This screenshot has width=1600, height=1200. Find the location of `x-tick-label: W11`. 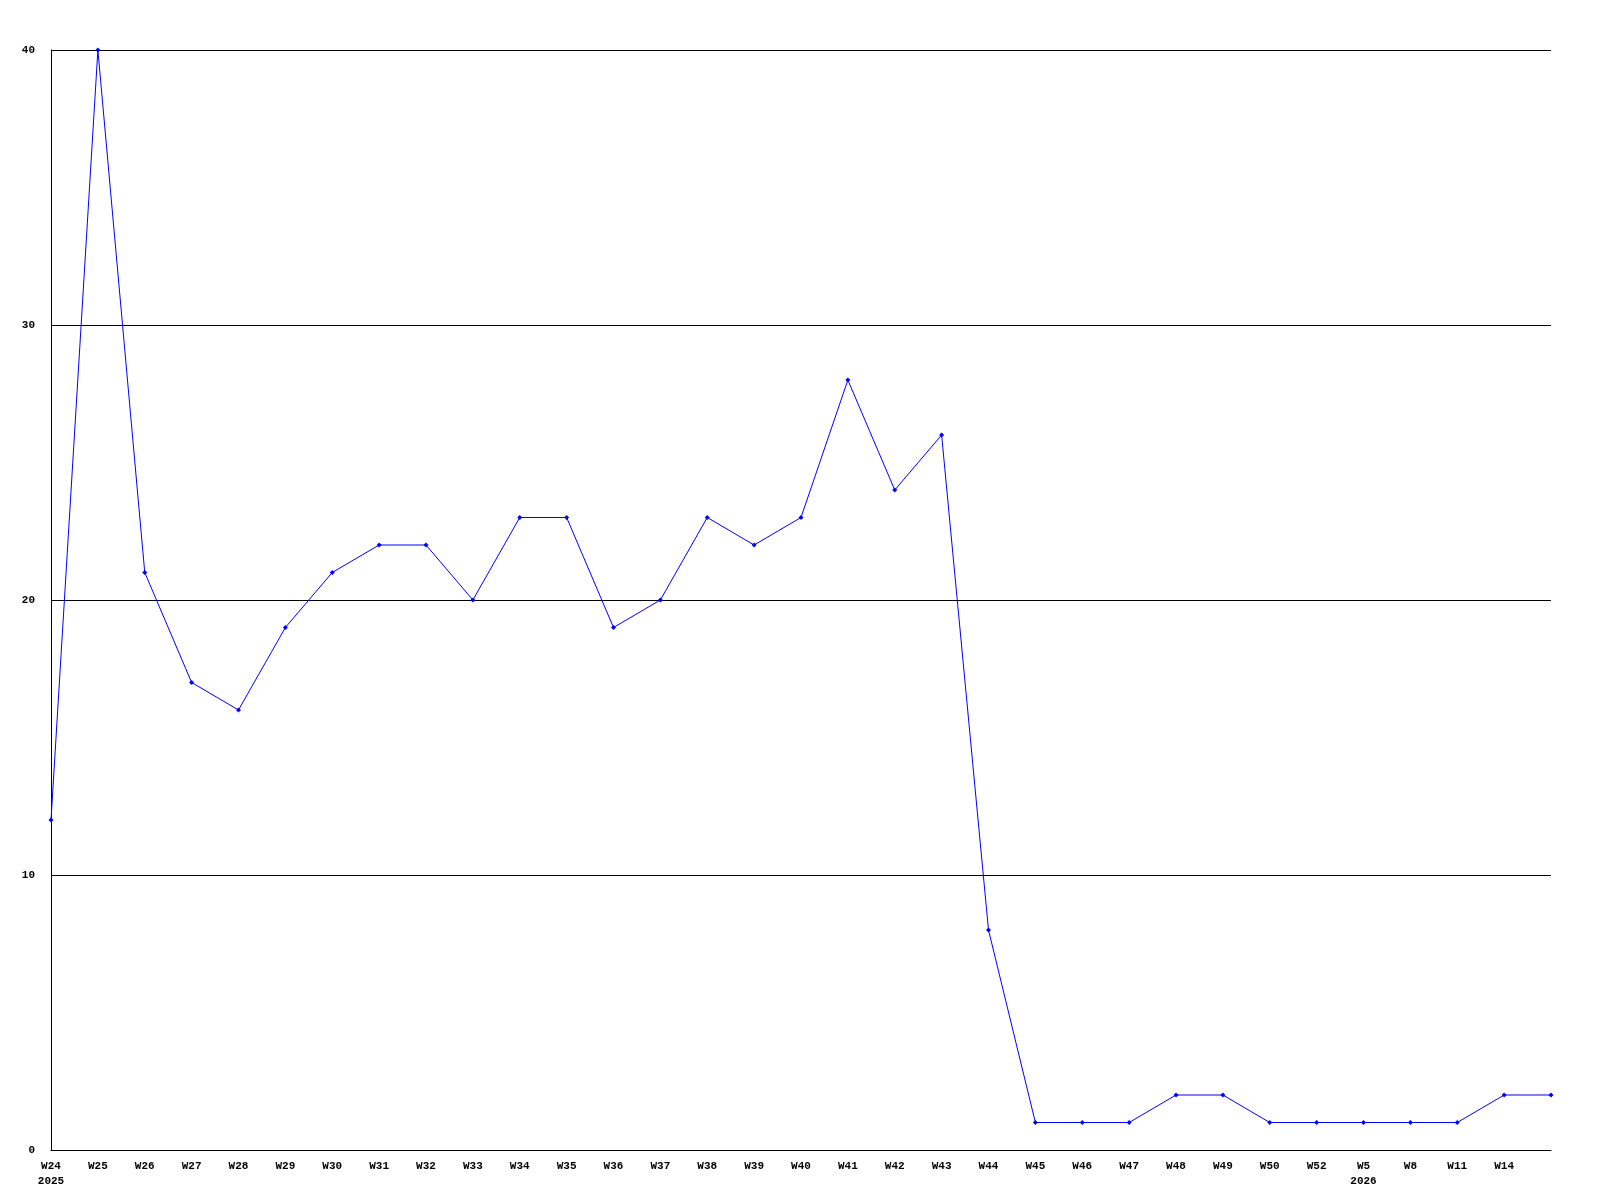

x-tick-label: W11 is located at coordinates (1457, 1165).